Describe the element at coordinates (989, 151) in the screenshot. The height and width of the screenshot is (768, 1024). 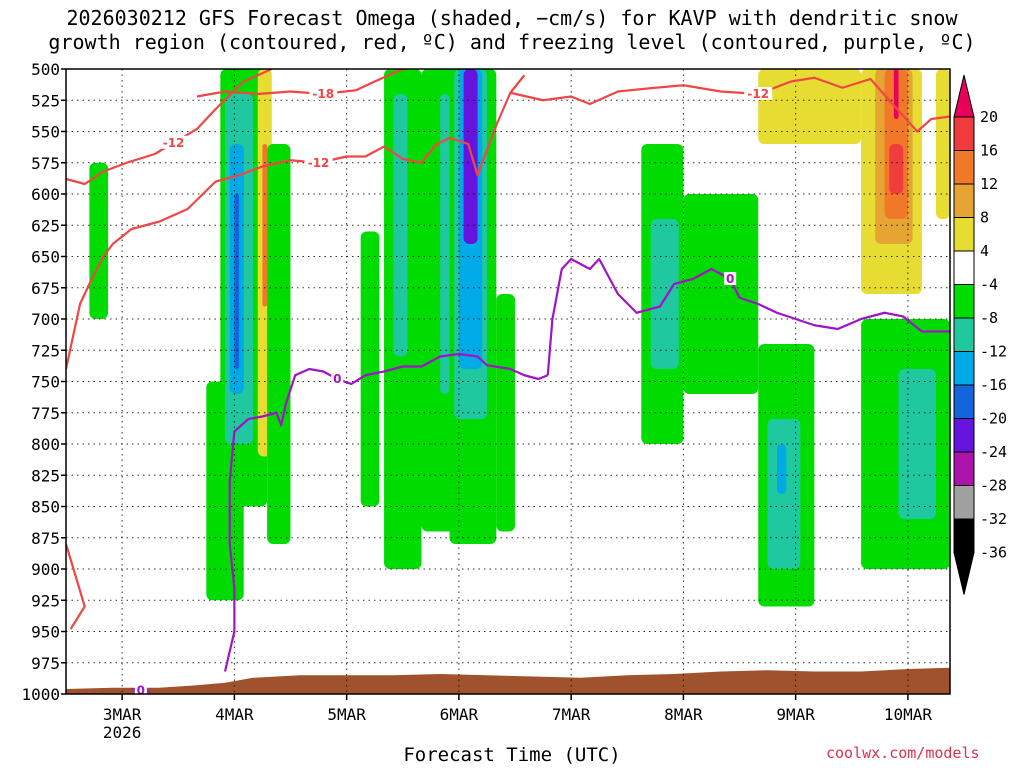
I see `colorbar-label-1: 16` at that location.